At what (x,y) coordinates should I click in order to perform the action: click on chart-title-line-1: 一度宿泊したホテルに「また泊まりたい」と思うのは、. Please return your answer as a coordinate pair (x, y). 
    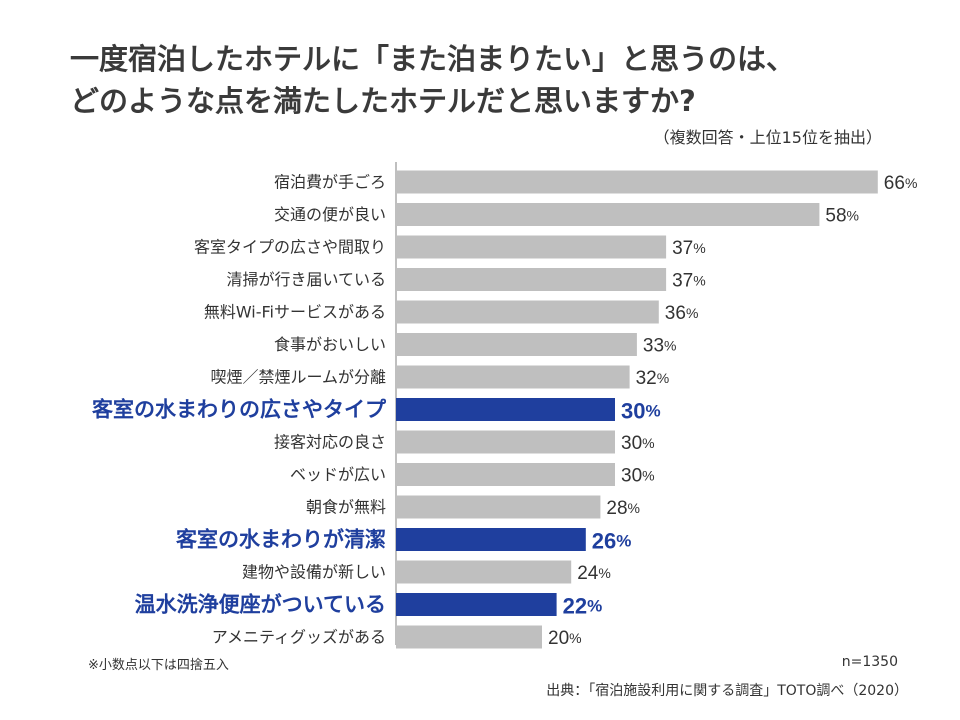
    Looking at the image, I should click on (433, 59).